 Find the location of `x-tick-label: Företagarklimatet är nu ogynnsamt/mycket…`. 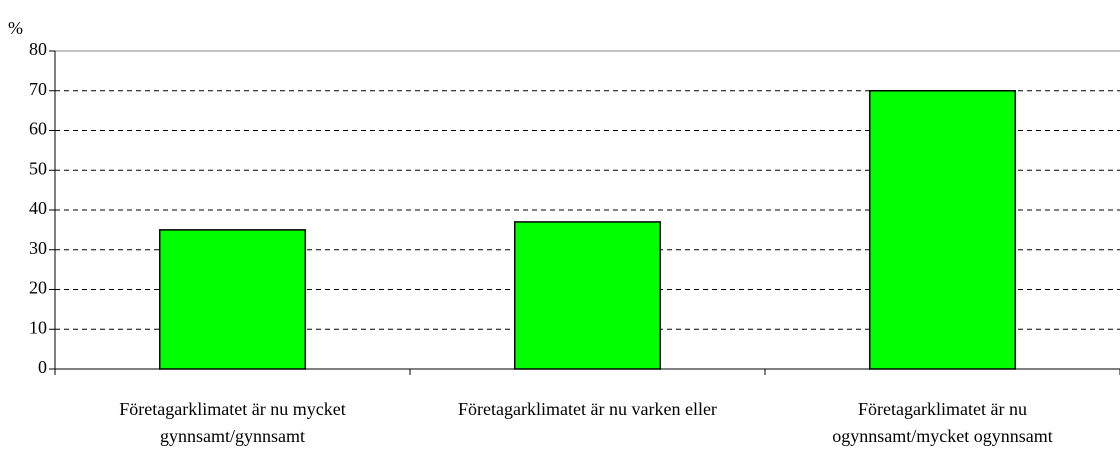

x-tick-label: Företagarklimatet är nu ogynnsamt/mycket… is located at coordinates (942, 422).